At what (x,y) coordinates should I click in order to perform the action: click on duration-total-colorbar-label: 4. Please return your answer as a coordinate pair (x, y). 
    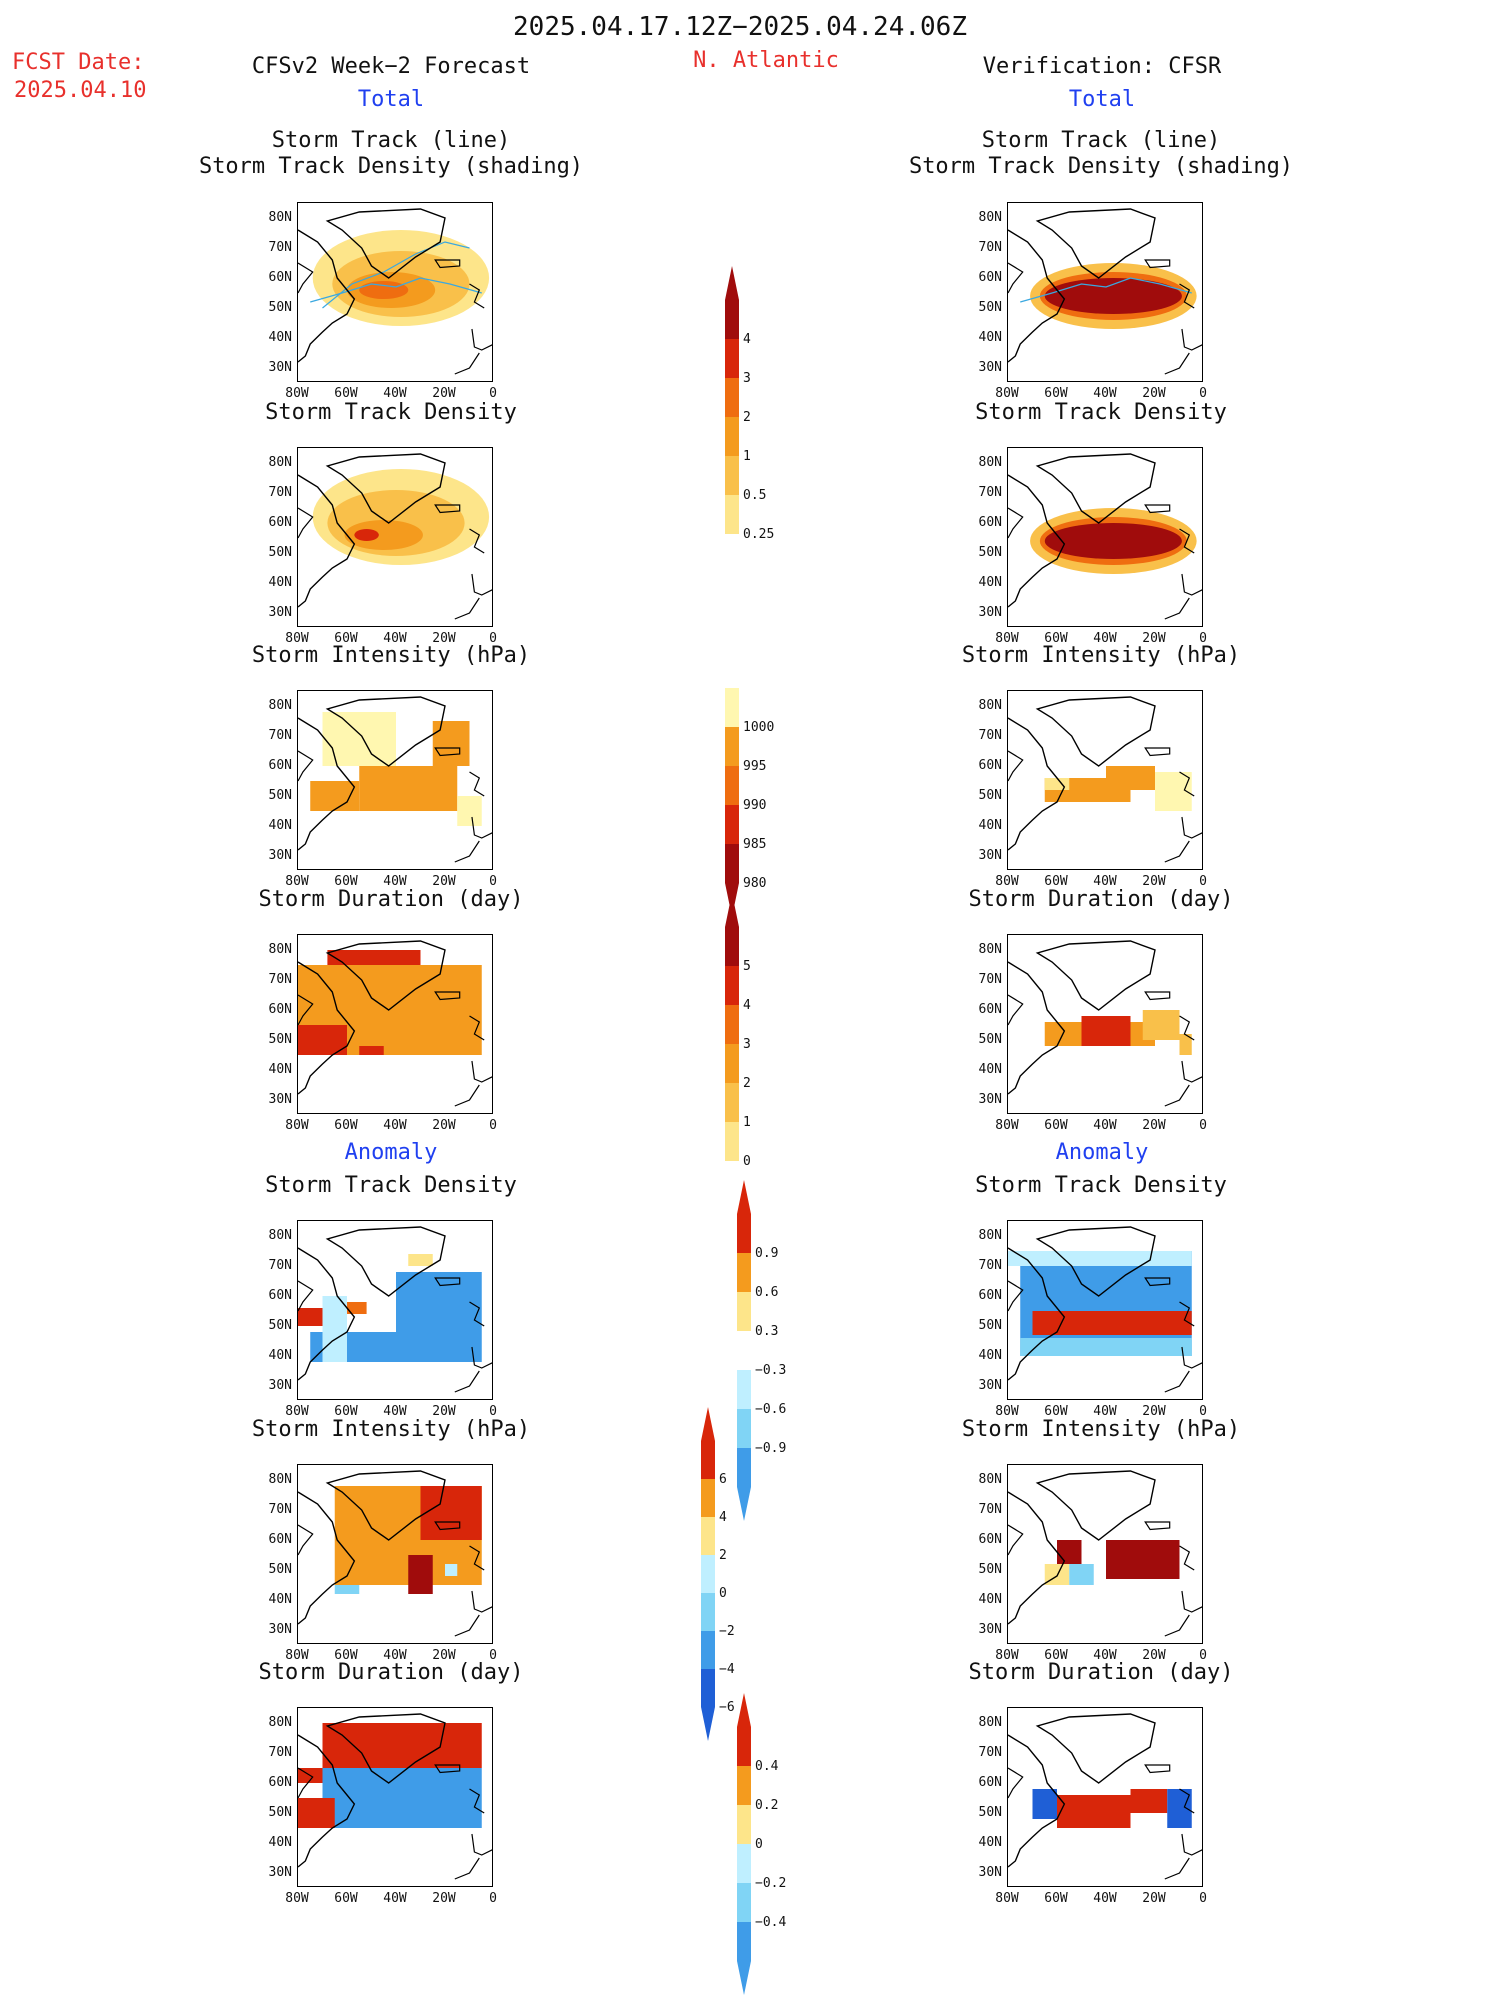
    Looking at the image, I should click on (747, 1005).